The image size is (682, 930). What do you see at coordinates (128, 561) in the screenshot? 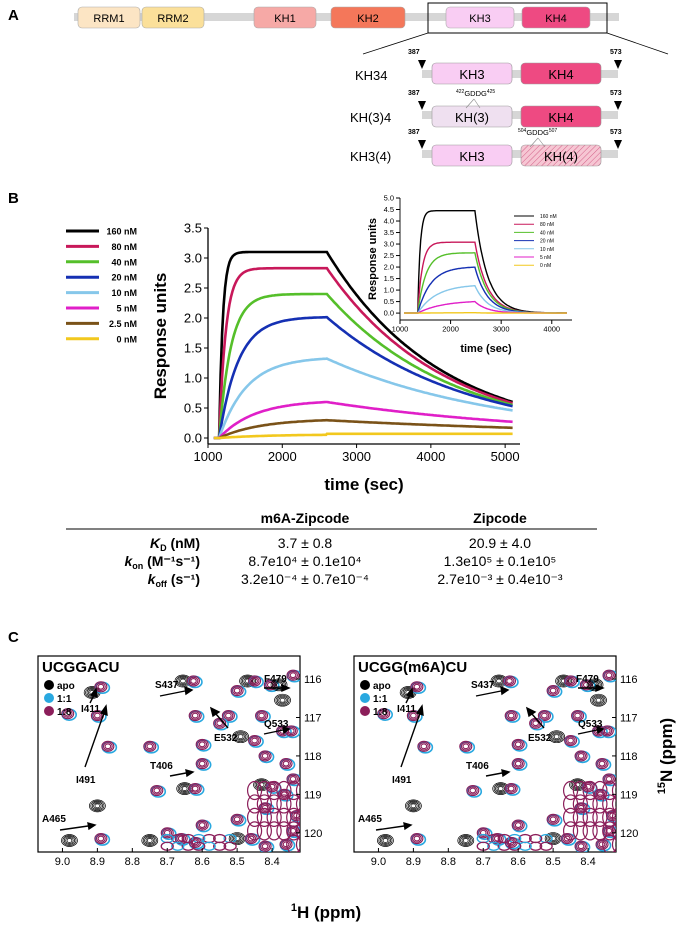
I see `label-main: k` at bounding box center [128, 561].